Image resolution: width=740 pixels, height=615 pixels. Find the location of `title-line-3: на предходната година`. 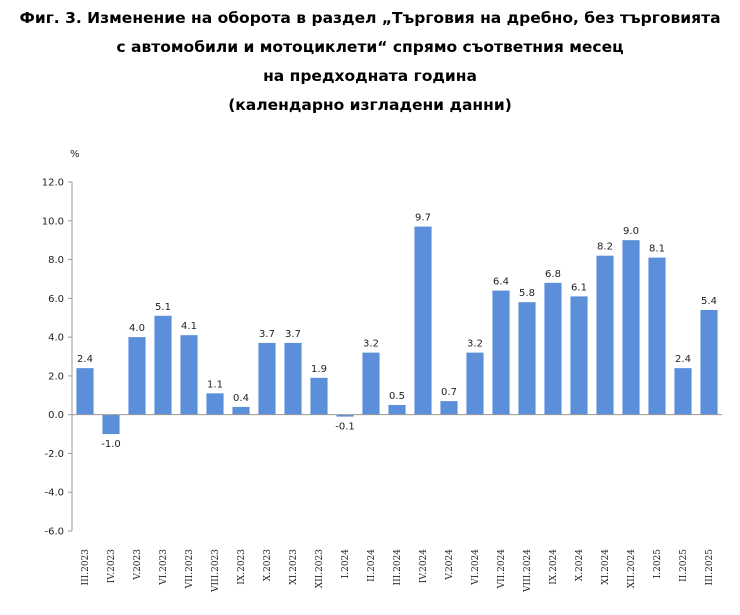

title-line-3: на предходната година is located at coordinates (370, 76).